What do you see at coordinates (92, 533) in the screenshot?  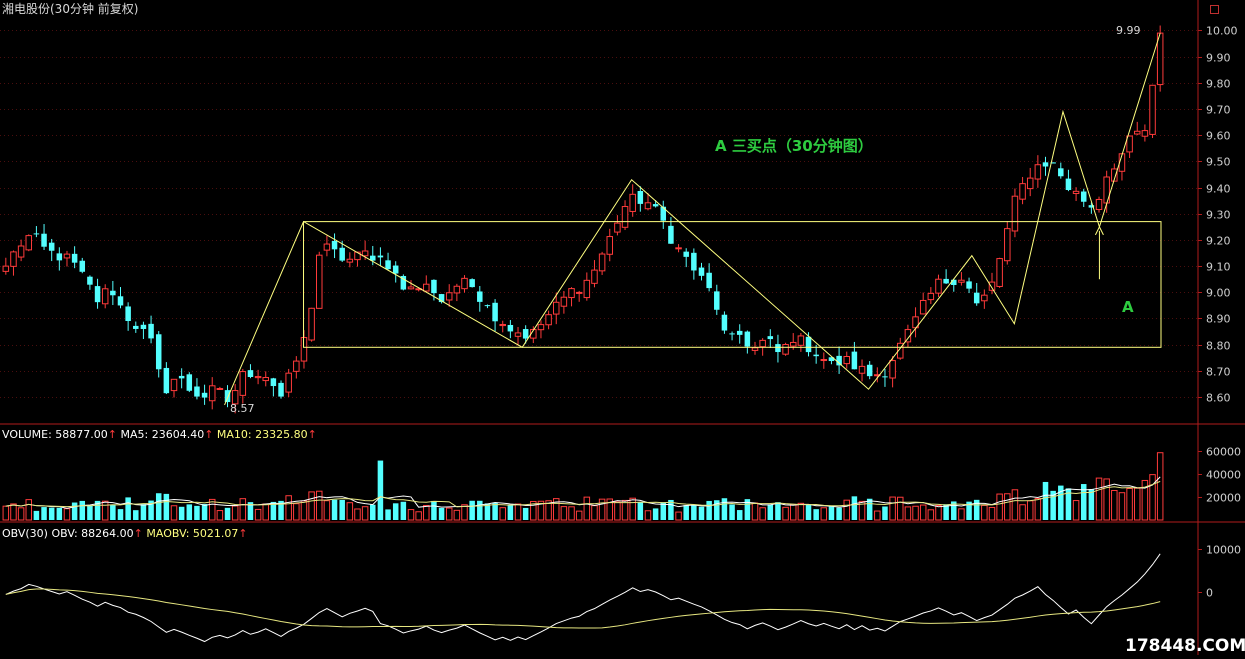 I see `obv-value: OBV: 88264.00` at bounding box center [92, 533].